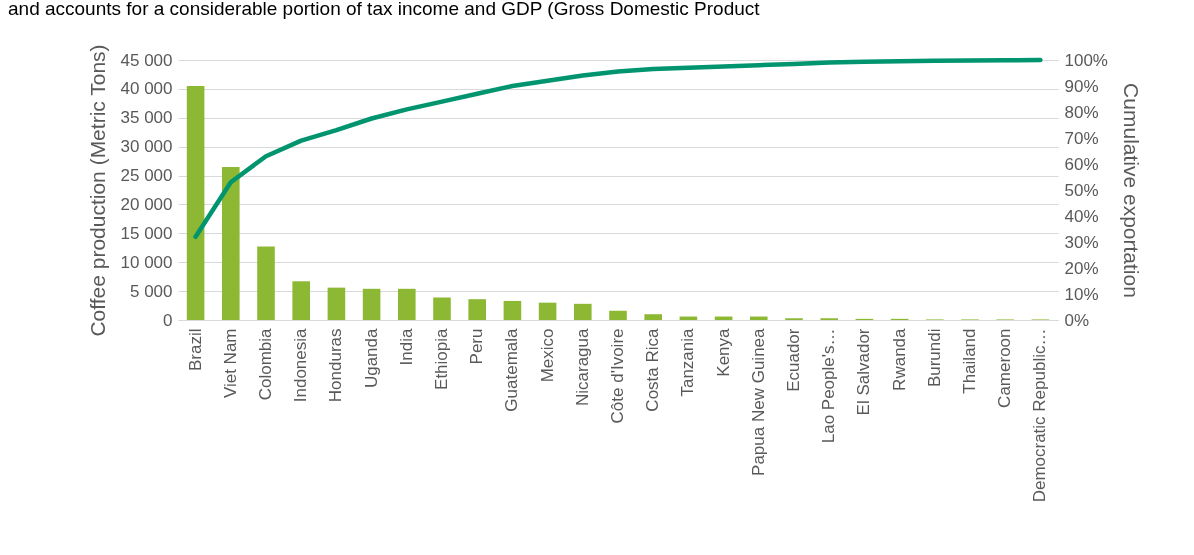  Describe the element at coordinates (146, 233) in the screenshot. I see `y-tick-label: 15 000` at that location.